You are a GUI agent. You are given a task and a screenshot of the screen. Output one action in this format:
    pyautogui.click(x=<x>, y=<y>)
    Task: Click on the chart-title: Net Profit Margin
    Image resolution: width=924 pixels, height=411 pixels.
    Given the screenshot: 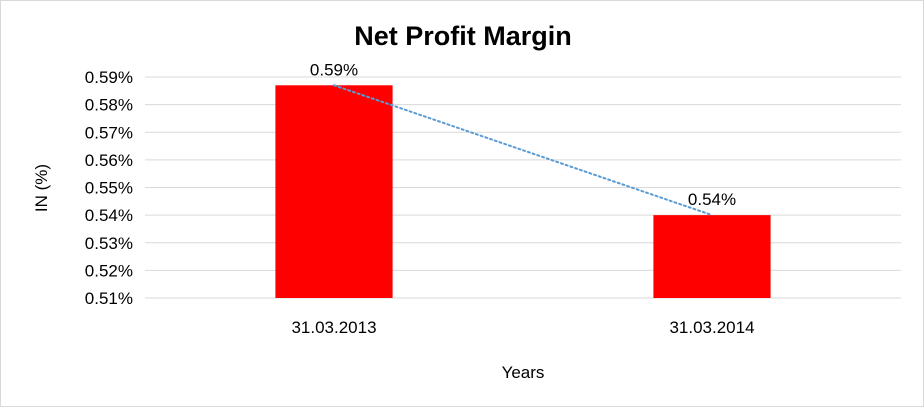 What is the action you would take?
    pyautogui.click(x=463, y=36)
    